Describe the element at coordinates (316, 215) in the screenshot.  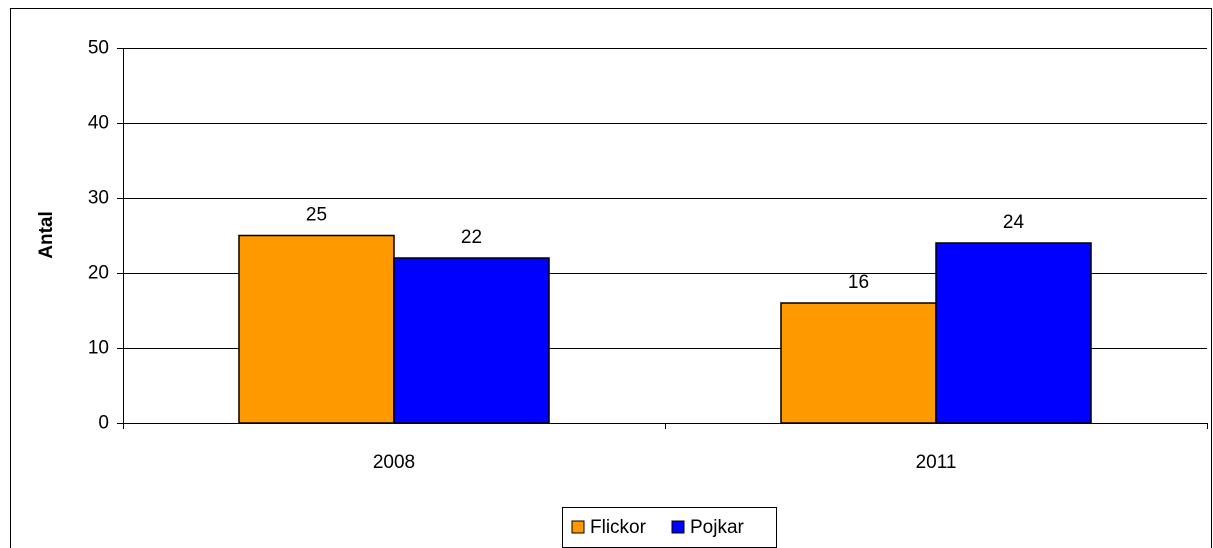
I see `data-label: 25` at that location.